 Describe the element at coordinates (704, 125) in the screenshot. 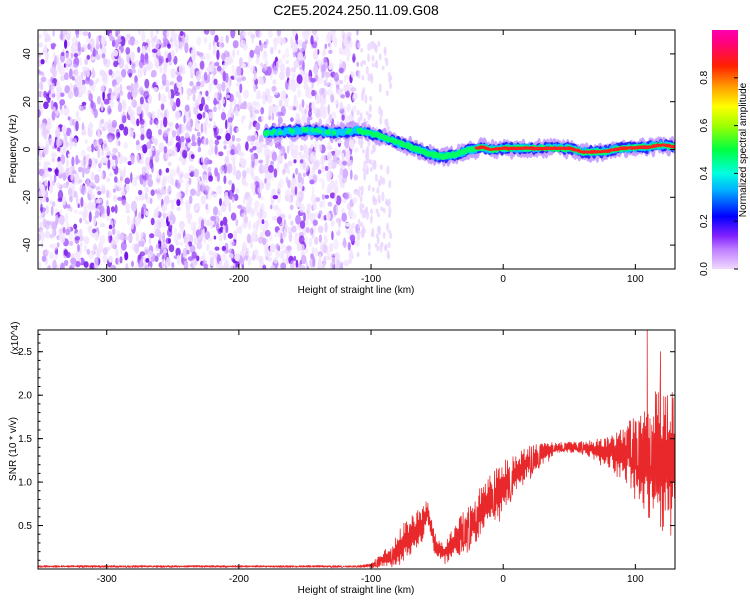

I see `colorbar-tick-label: 0.6` at that location.